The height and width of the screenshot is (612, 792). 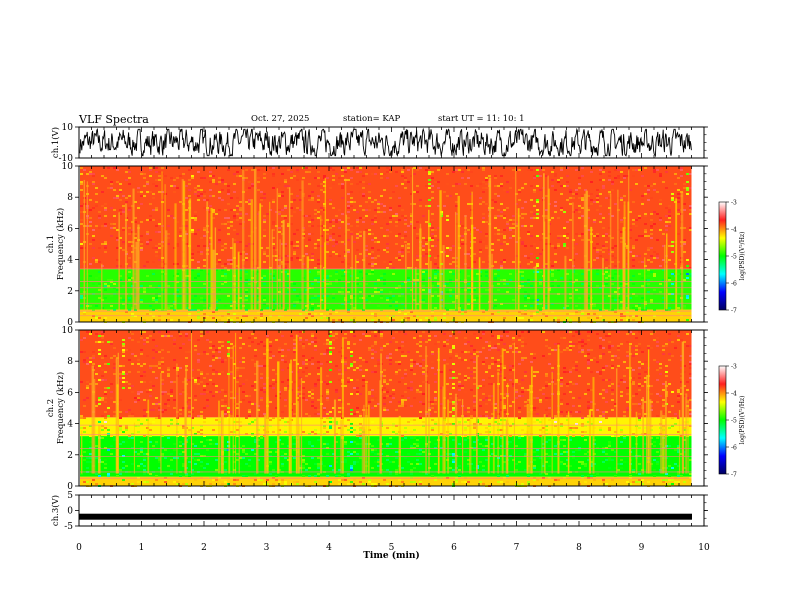 I want to click on colorbar-tick-label: -4, so click(x=734, y=230).